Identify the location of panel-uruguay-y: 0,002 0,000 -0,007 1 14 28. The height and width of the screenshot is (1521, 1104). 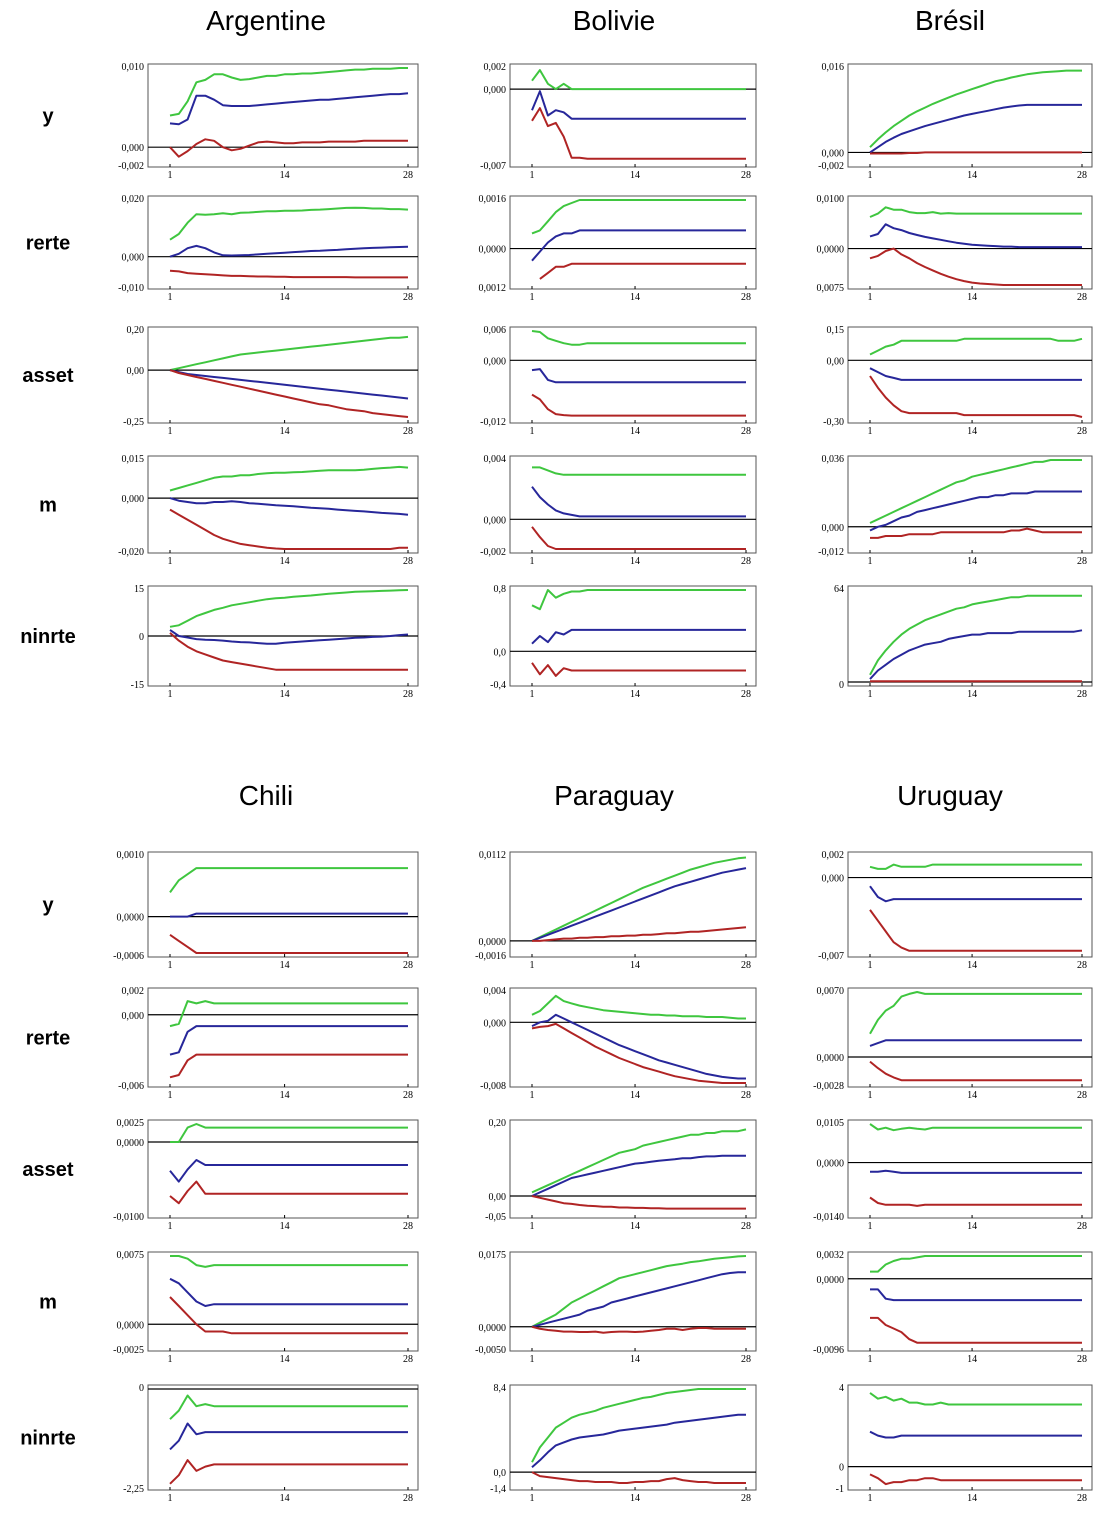
(955, 910).